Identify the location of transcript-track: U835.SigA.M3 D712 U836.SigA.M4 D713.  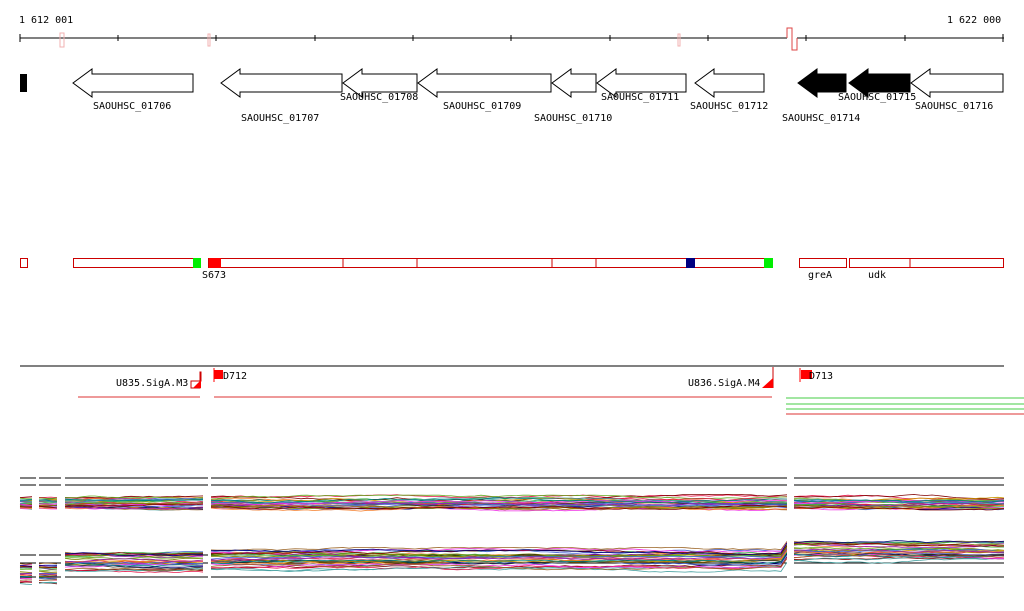
(522, 390).